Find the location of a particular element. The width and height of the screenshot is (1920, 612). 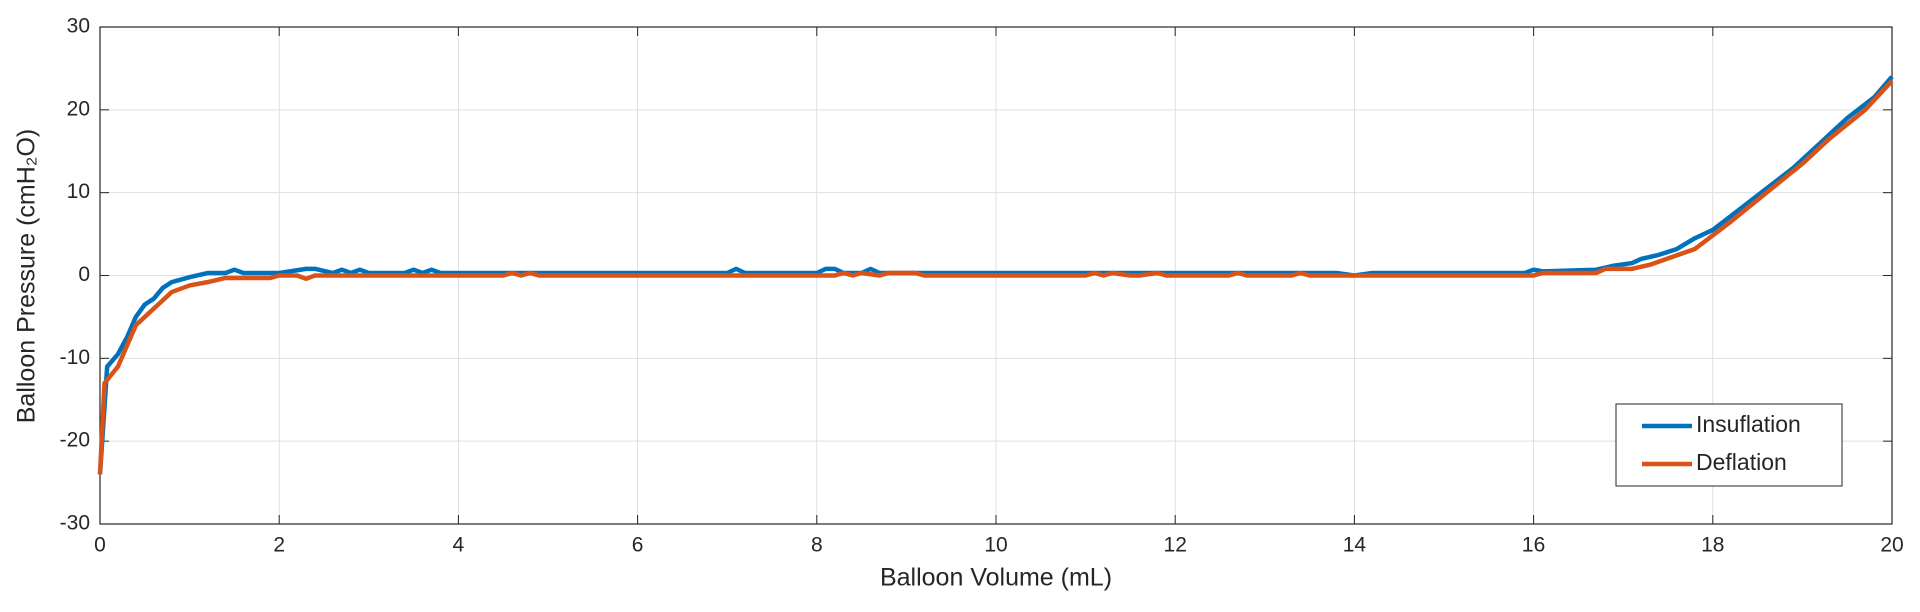

y-axis-label: Balloon Pressure (cmH₂O) is located at coordinates (27, 276).